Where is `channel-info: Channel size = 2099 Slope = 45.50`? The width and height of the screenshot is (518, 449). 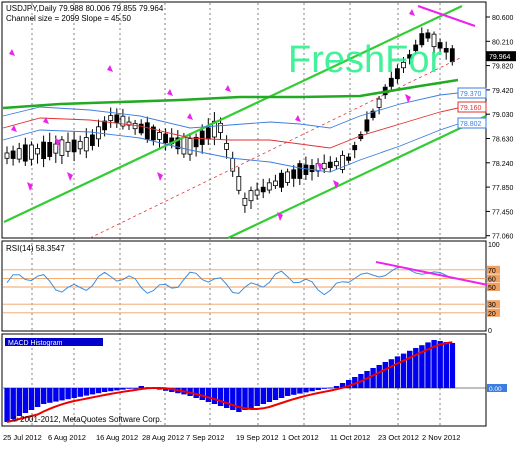
channel-info: Channel size = 2099 Slope = 45.50 is located at coordinates (69, 18).